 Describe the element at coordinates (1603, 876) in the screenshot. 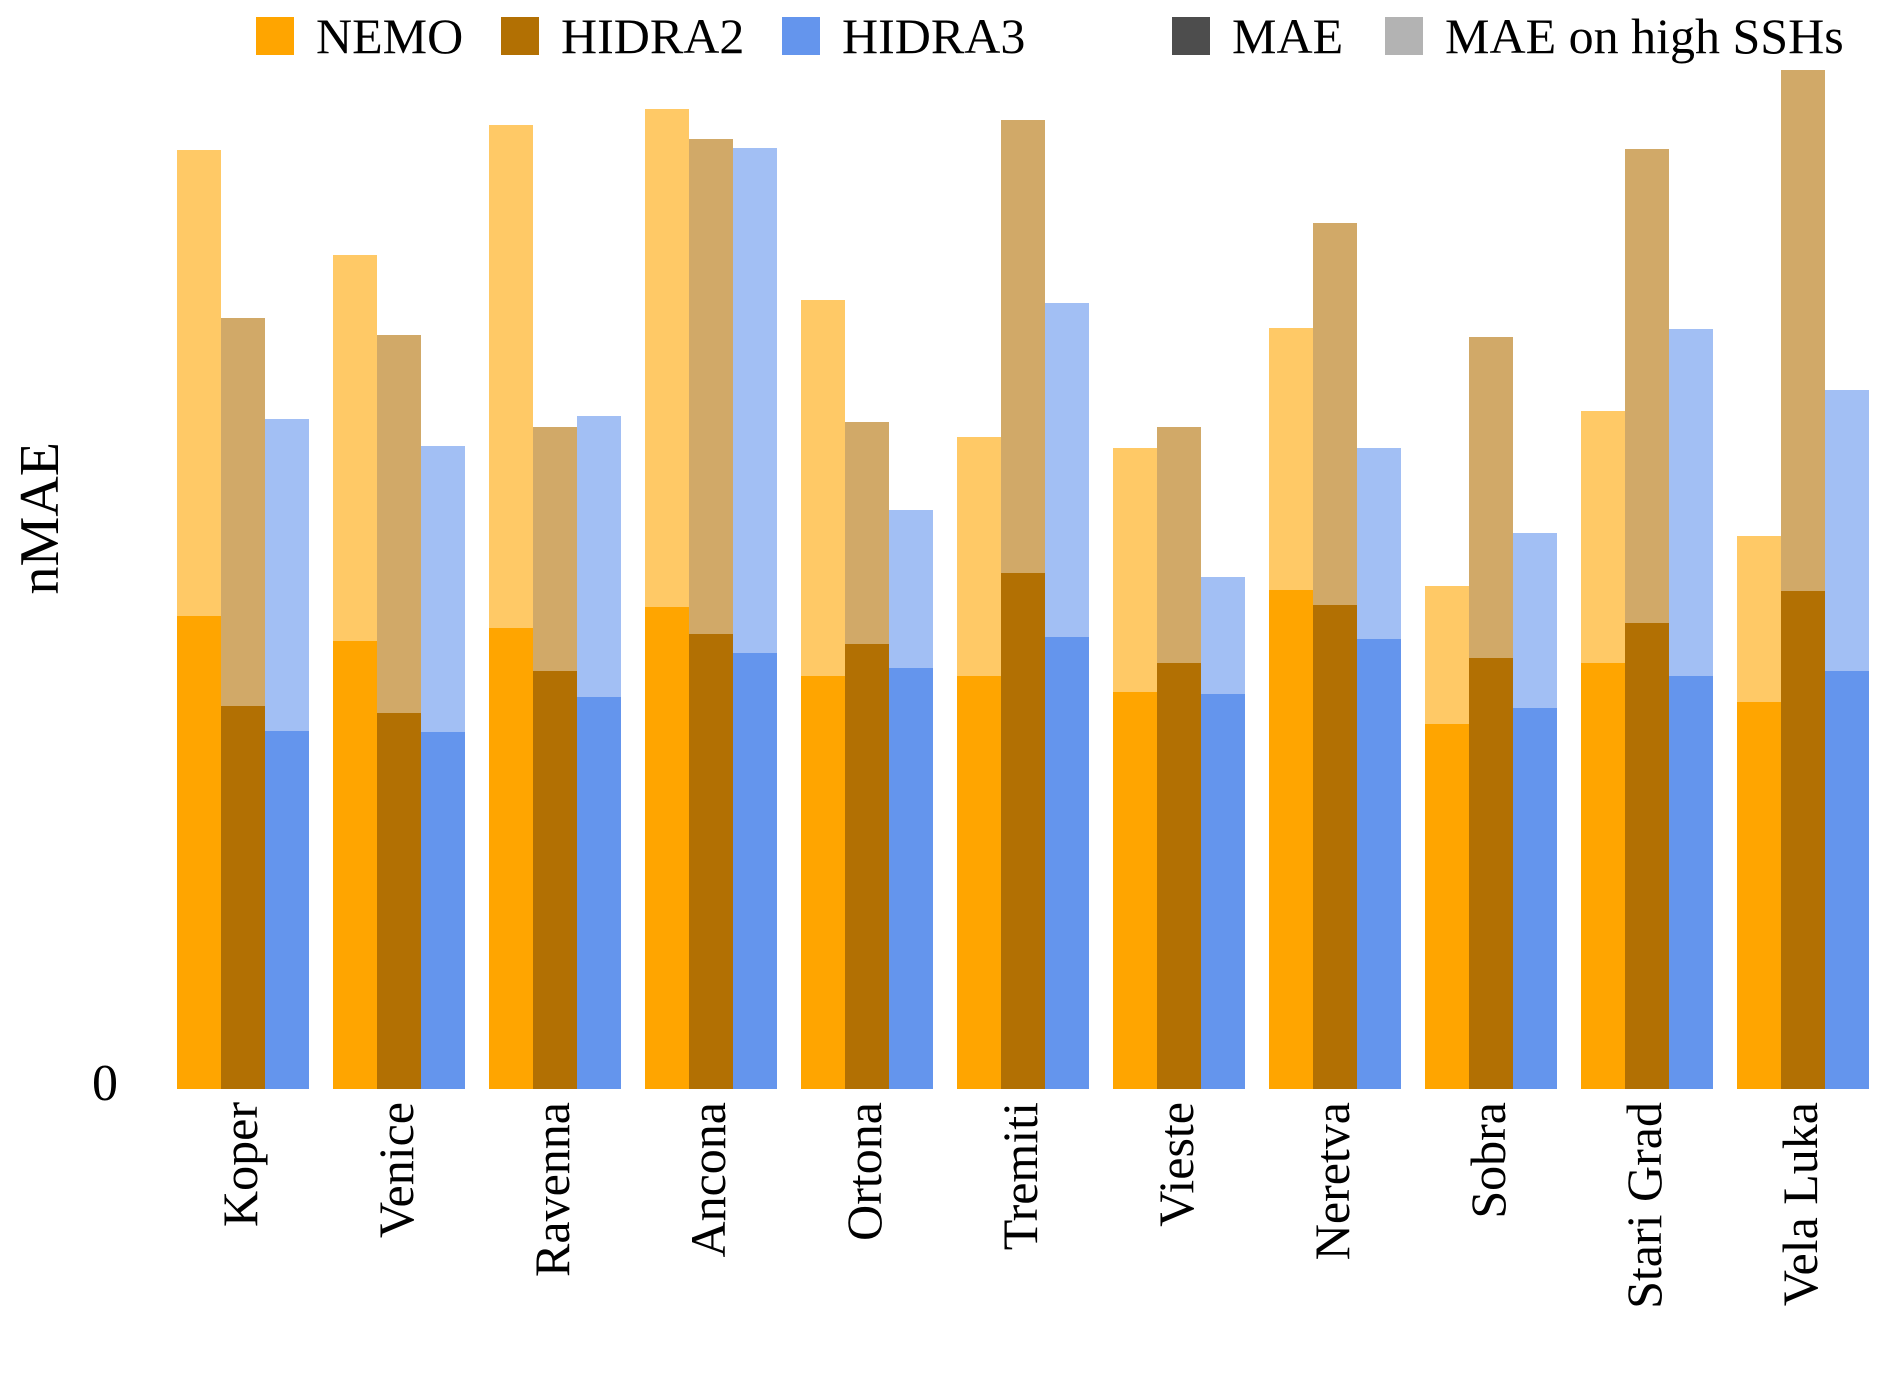

I see `bar-stari-grad-nemo-mae` at that location.